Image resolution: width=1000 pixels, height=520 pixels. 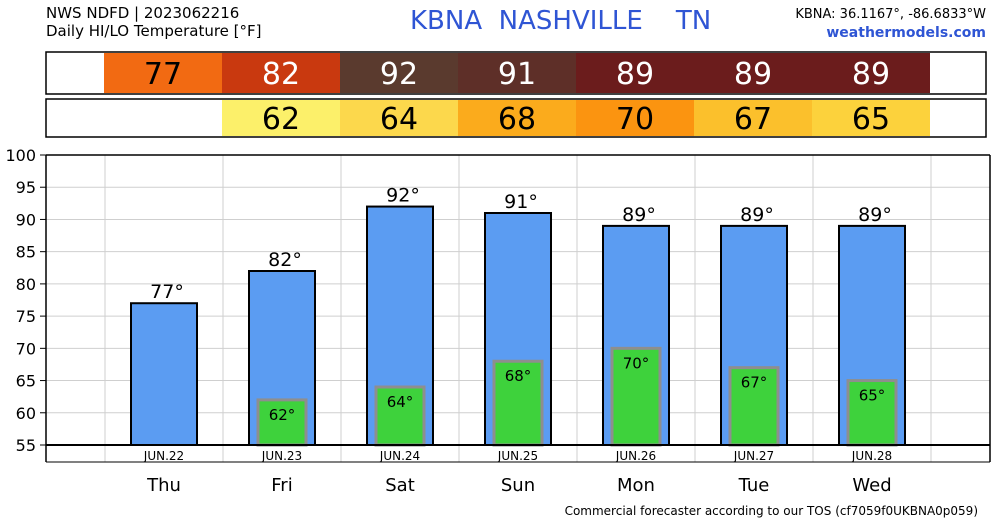 What do you see at coordinates (871, 485) in the screenshot?
I see `x-day-label: Wed` at bounding box center [871, 485].